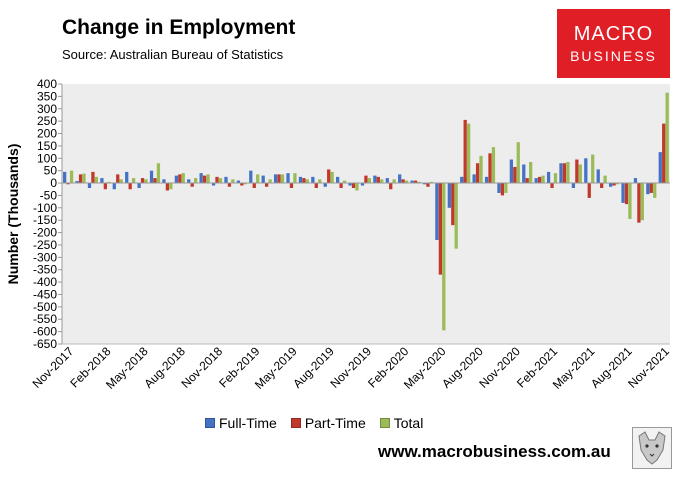 This screenshot has width=682, height=477. I want to click on y-tick-label: 250, so click(47, 121).